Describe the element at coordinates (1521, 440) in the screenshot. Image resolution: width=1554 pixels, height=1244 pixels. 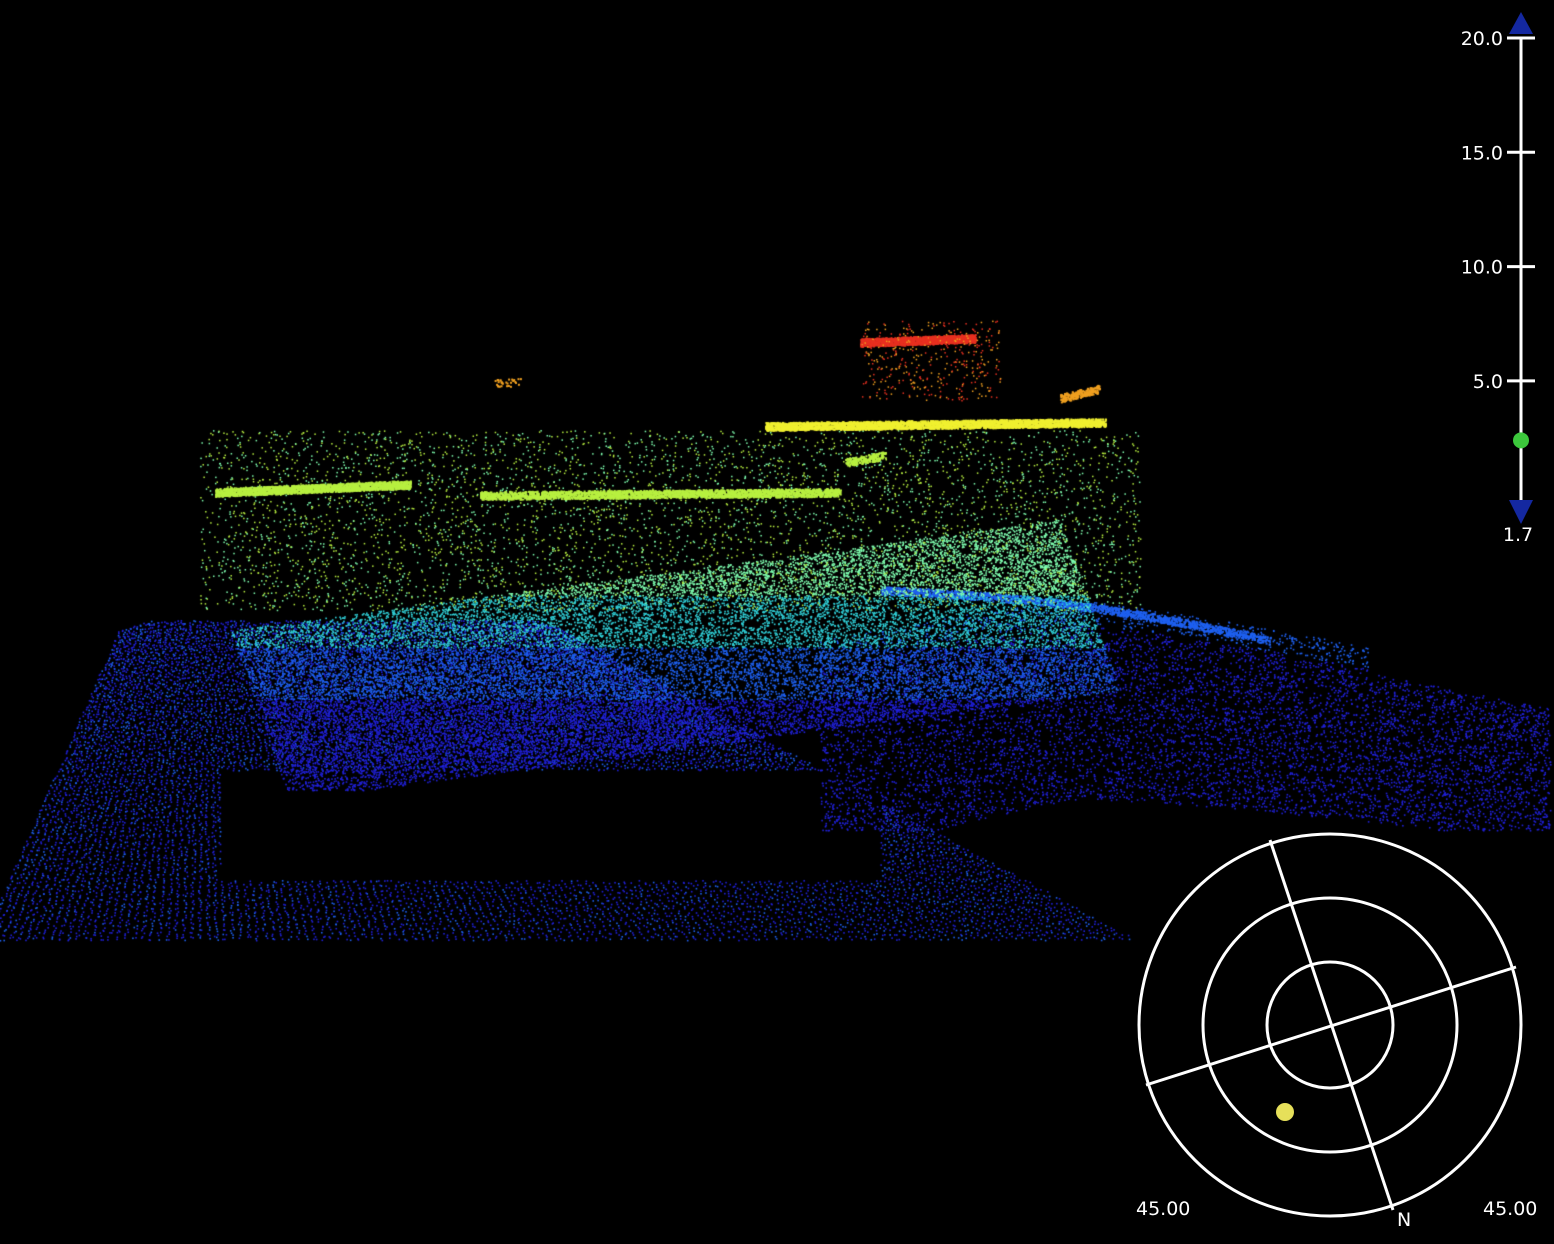
I see `level-slider-handle` at that location.